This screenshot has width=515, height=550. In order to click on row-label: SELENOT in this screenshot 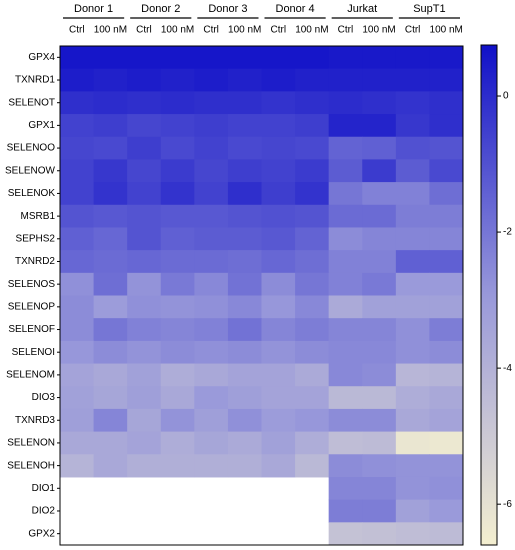, I will do `click(31, 102)`.